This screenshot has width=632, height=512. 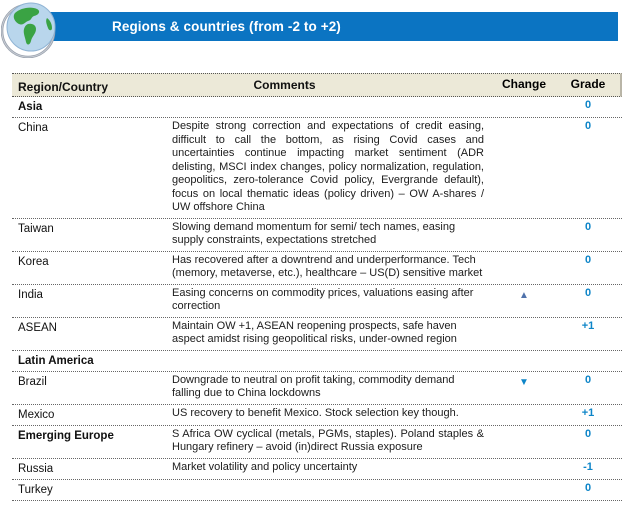 What do you see at coordinates (30, 107) in the screenshot?
I see `region-name: Asia` at bounding box center [30, 107].